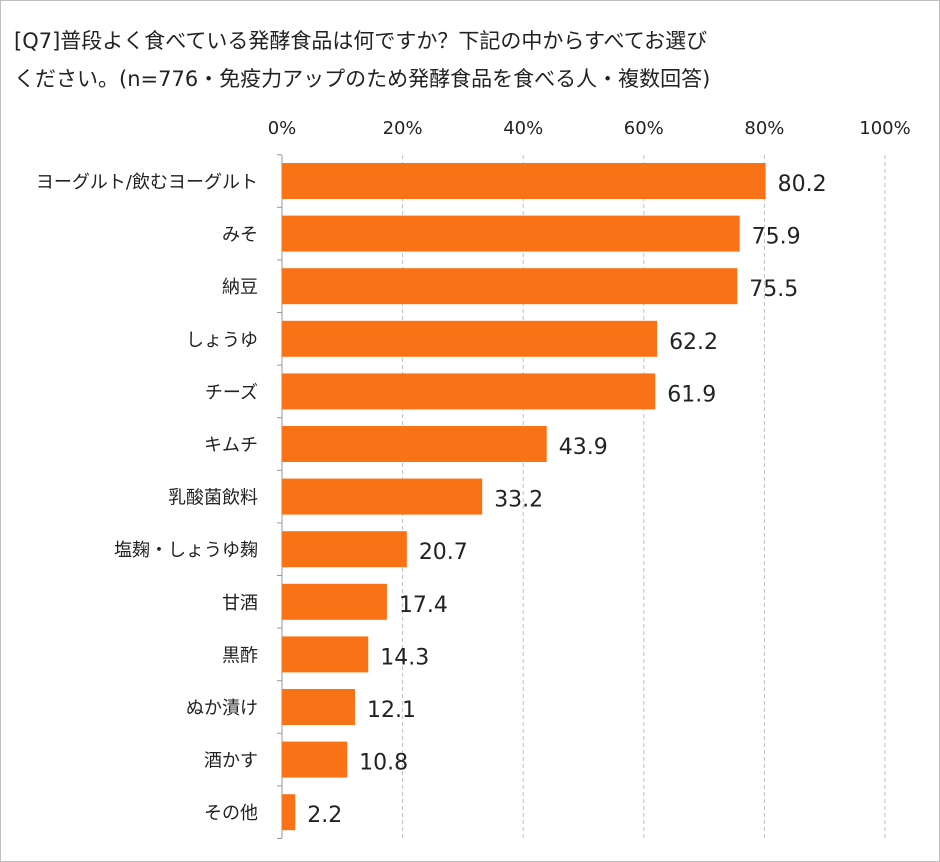  I want to click on x-tick-label: 80%, so click(764, 128).